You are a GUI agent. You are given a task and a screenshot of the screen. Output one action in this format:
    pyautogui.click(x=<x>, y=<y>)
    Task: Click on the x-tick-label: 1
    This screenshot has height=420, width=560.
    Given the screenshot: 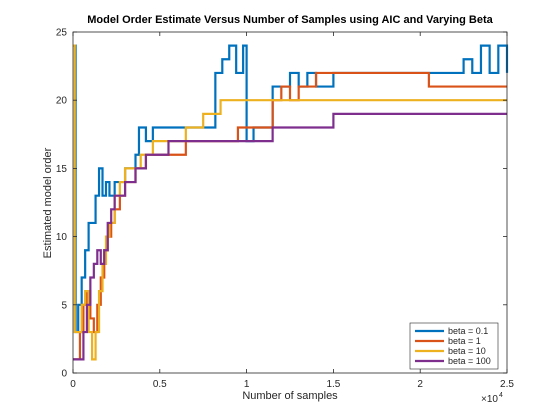 What is the action you would take?
    pyautogui.click(x=247, y=384)
    